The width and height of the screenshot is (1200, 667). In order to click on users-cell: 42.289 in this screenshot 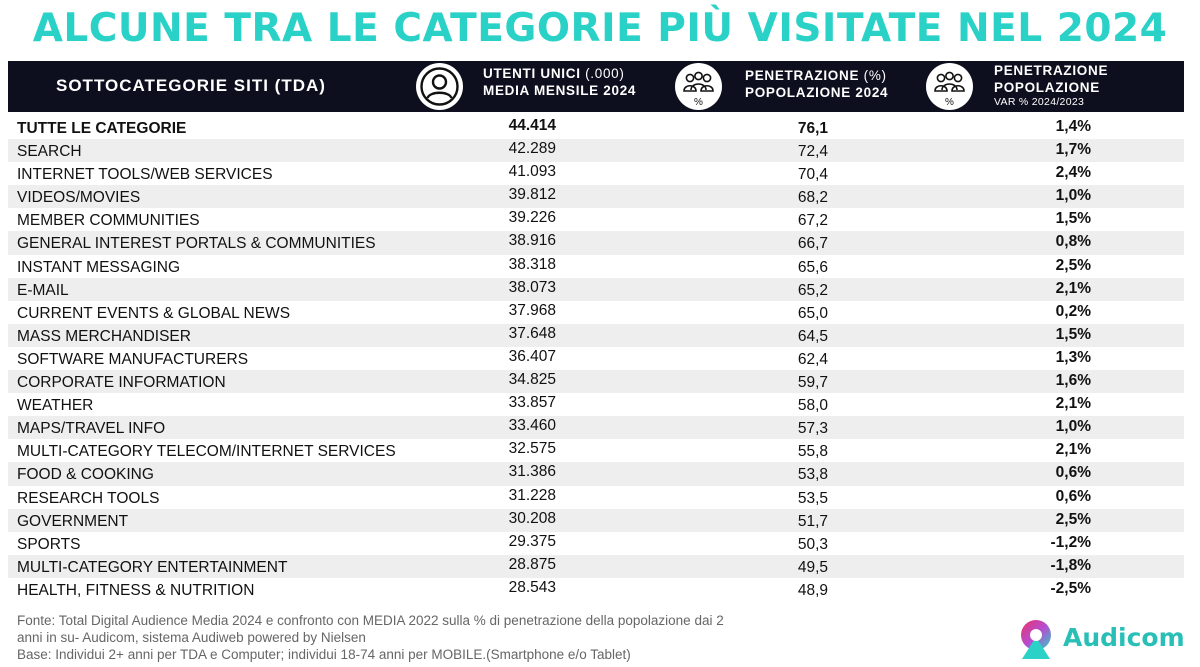, I will do `click(532, 149)`.